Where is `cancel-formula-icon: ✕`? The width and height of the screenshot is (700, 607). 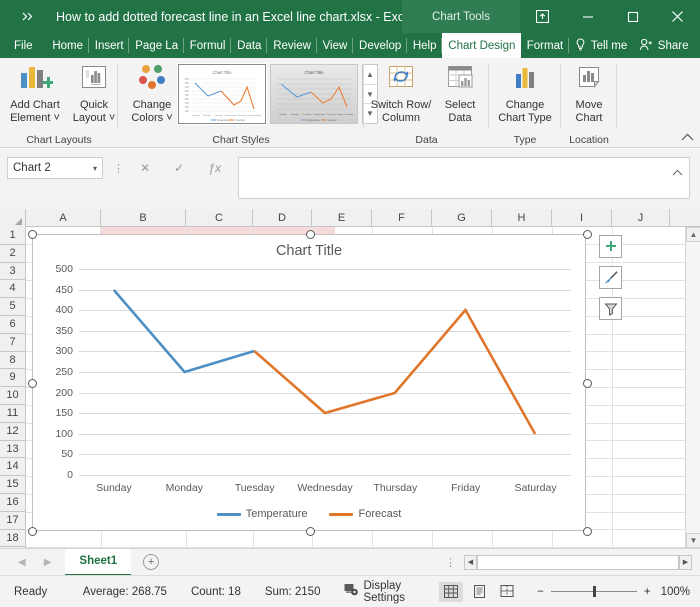
cancel-formula-icon: ✕ is located at coordinates (145, 168).